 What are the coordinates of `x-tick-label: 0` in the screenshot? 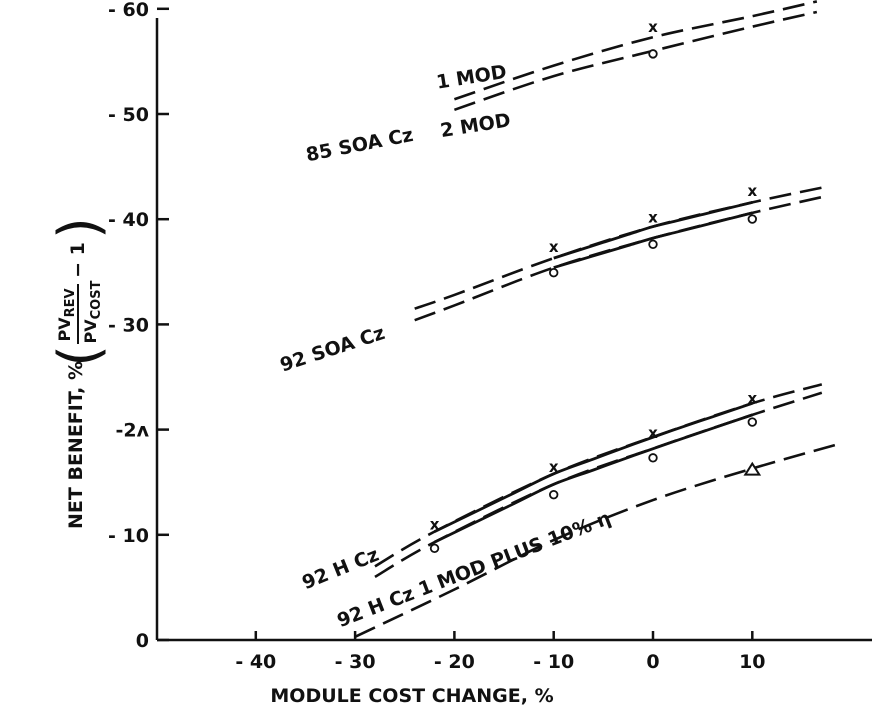 It's located at (652, 662).